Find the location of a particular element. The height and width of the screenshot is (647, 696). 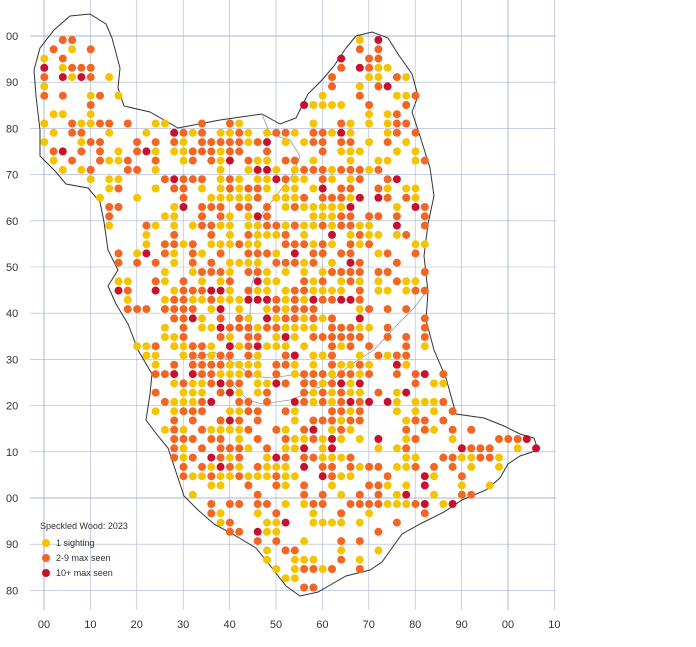

x-axis-label: 30 is located at coordinates (183, 625).